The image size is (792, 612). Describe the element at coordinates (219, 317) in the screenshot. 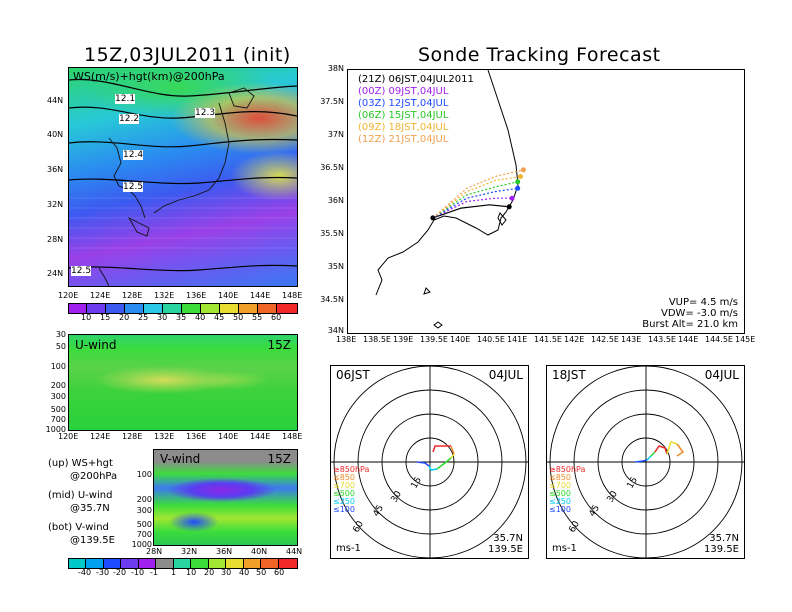

I see `cb-label: 45` at that location.